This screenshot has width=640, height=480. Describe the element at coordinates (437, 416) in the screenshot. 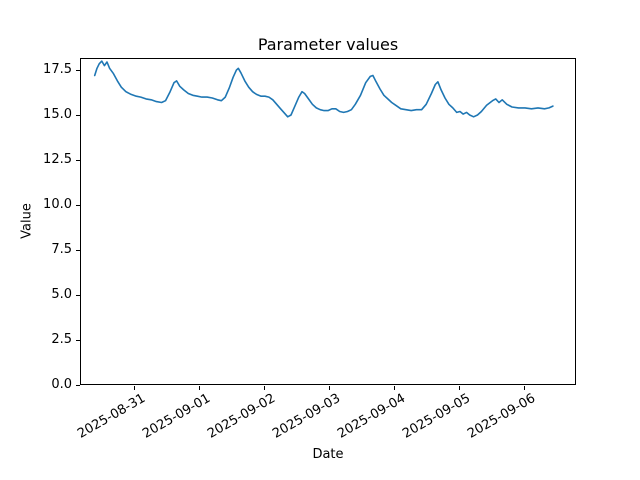

I see `x-tick-label: 2025-09-05` at that location.